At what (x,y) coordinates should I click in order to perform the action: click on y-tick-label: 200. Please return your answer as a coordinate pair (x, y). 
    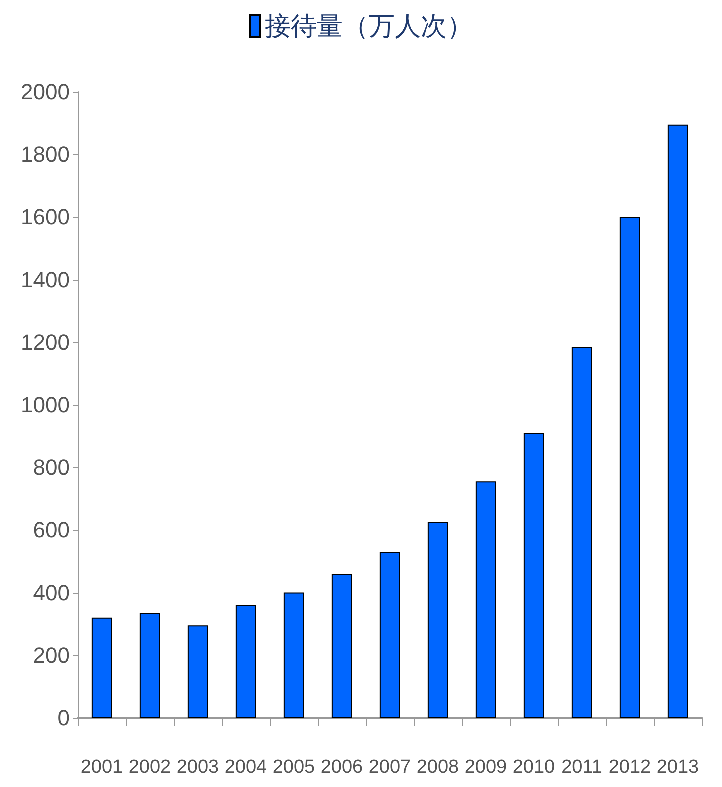
    Looking at the image, I should click on (51, 655).